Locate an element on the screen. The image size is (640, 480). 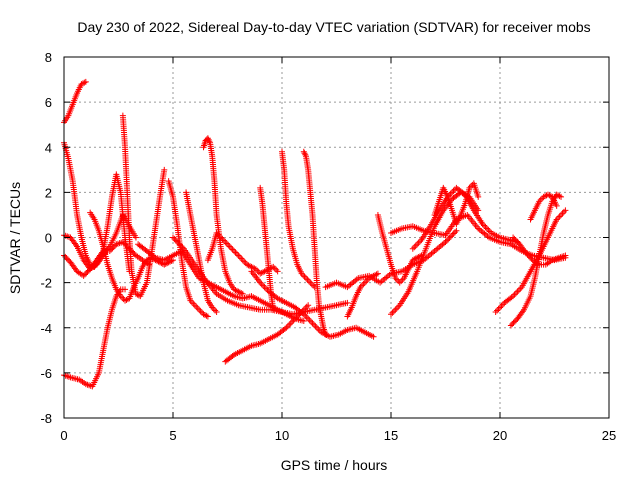
y-tick-label: -4 is located at coordinates (46, 328).